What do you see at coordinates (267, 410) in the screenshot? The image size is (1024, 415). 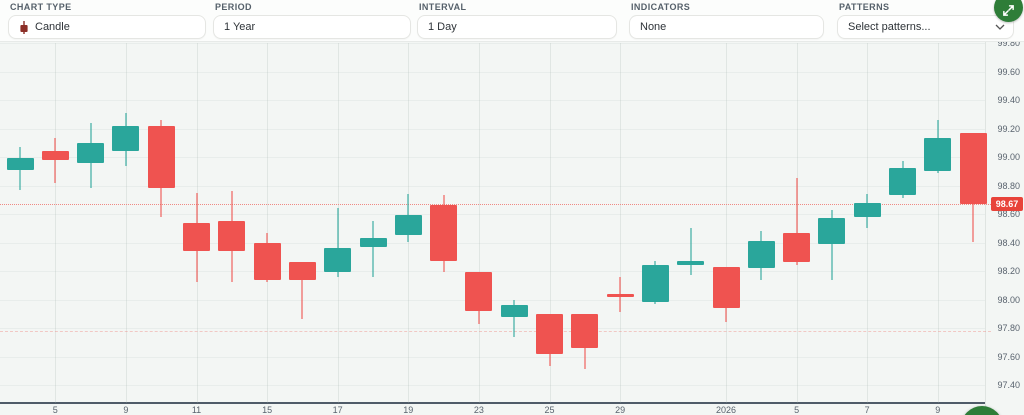 I see `x-axis-label: 15` at bounding box center [267, 410].